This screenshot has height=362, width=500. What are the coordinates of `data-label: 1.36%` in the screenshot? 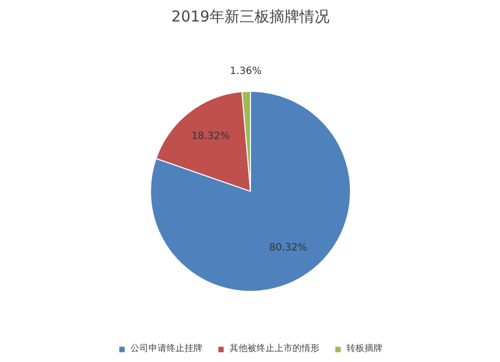 It's located at (246, 71).